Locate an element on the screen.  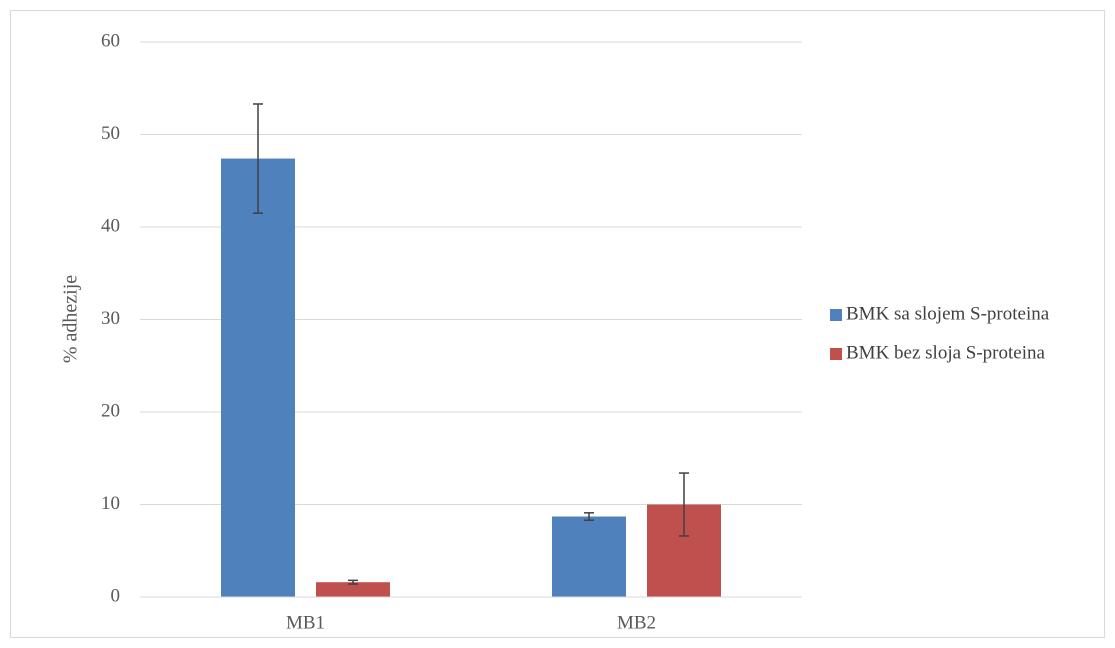
y-tick-label: 50 is located at coordinates (110, 133).